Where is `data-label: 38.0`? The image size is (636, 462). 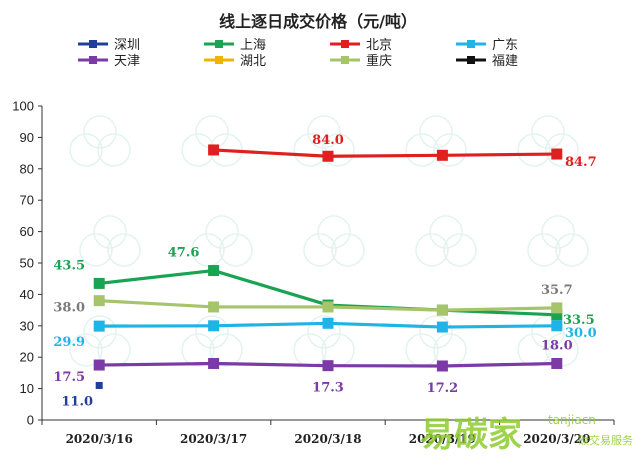
data-label: 38.0 is located at coordinates (69, 308).